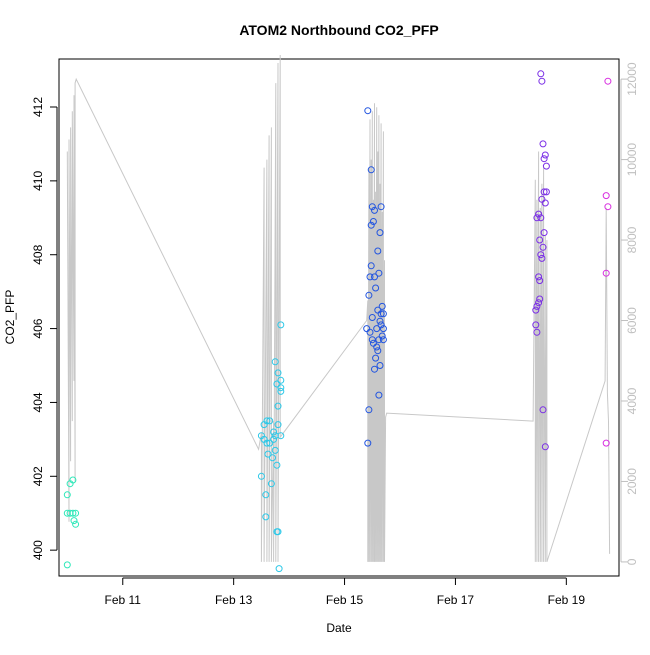 This screenshot has height=655, width=650. Describe the element at coordinates (10, 317) in the screenshot. I see `y-axis-label: CO2_PFP` at that location.